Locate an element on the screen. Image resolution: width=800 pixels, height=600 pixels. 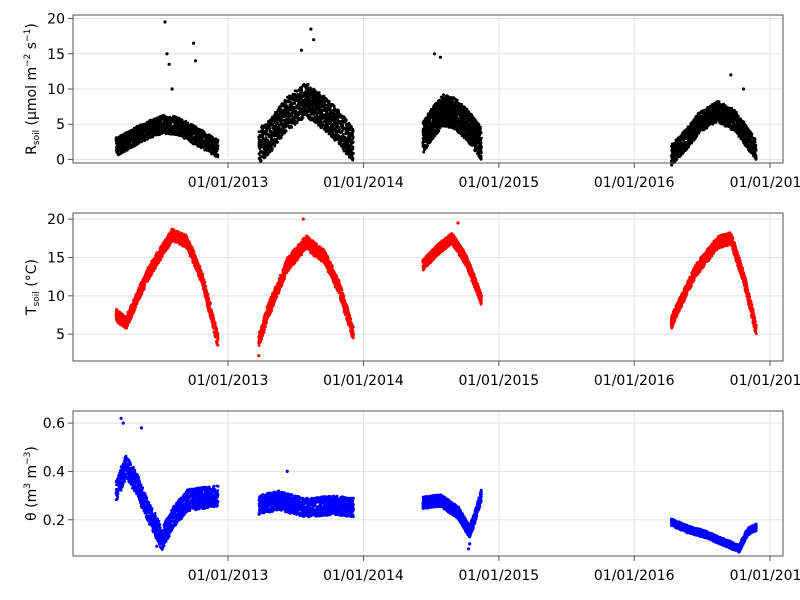
soil-respiration-point-2055 is located at coordinates (303, 117).